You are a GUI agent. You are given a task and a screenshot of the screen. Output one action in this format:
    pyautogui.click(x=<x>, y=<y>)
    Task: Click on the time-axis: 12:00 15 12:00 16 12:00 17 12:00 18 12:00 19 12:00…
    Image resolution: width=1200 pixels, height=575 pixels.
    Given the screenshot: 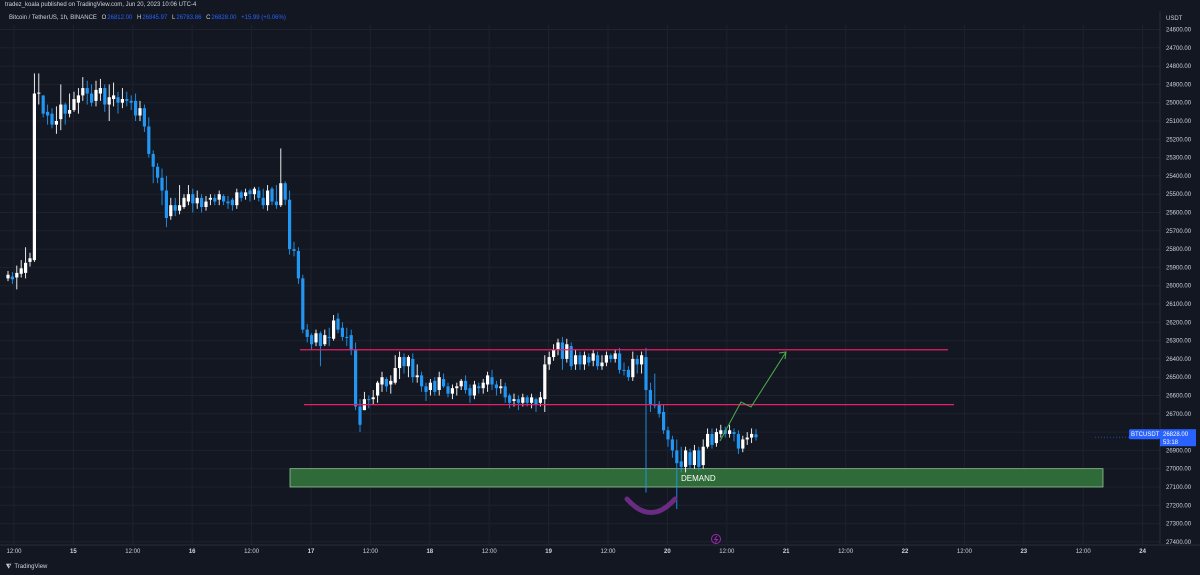 What is the action you would take?
    pyautogui.click(x=600, y=549)
    